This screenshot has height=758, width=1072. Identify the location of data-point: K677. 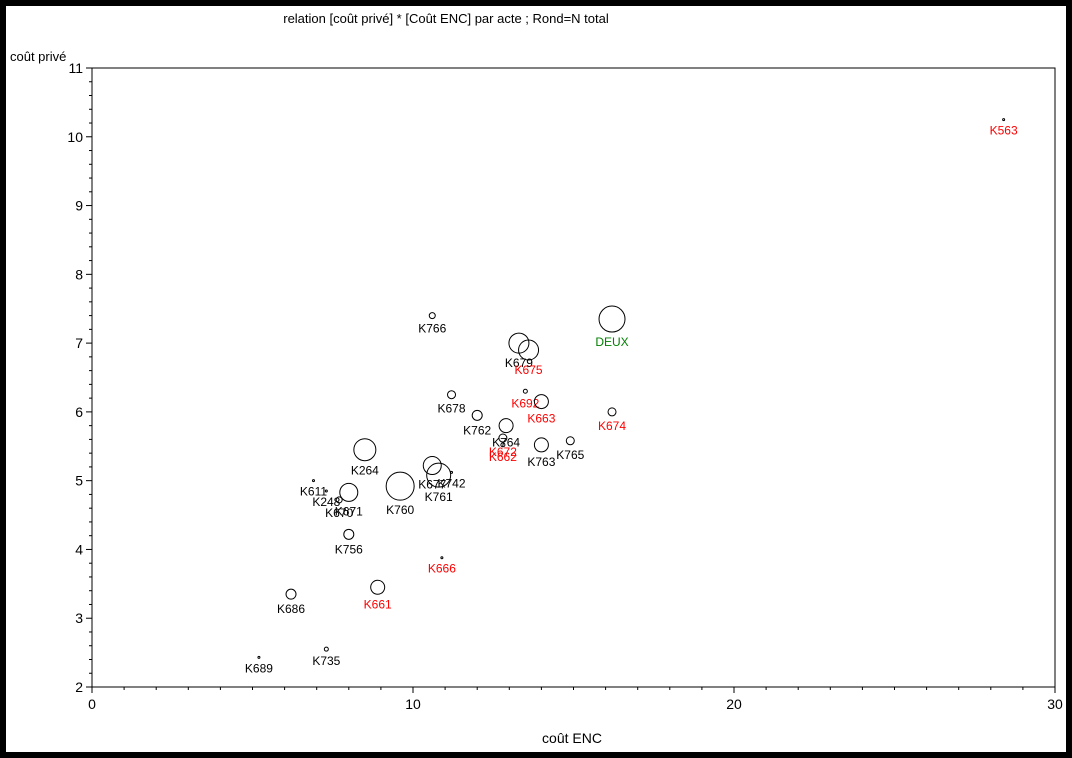
(432, 474).